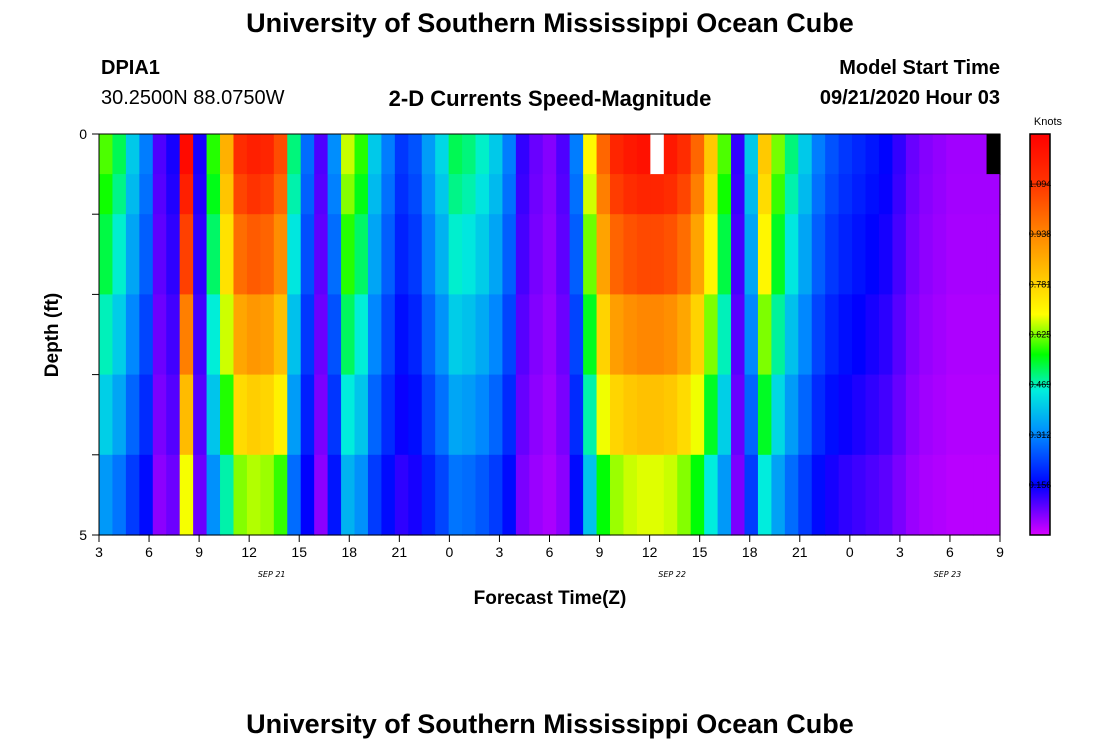 The image size is (1100, 750). Describe the element at coordinates (948, 574) in the screenshot. I see `x-day-label: SEP 23` at that location.